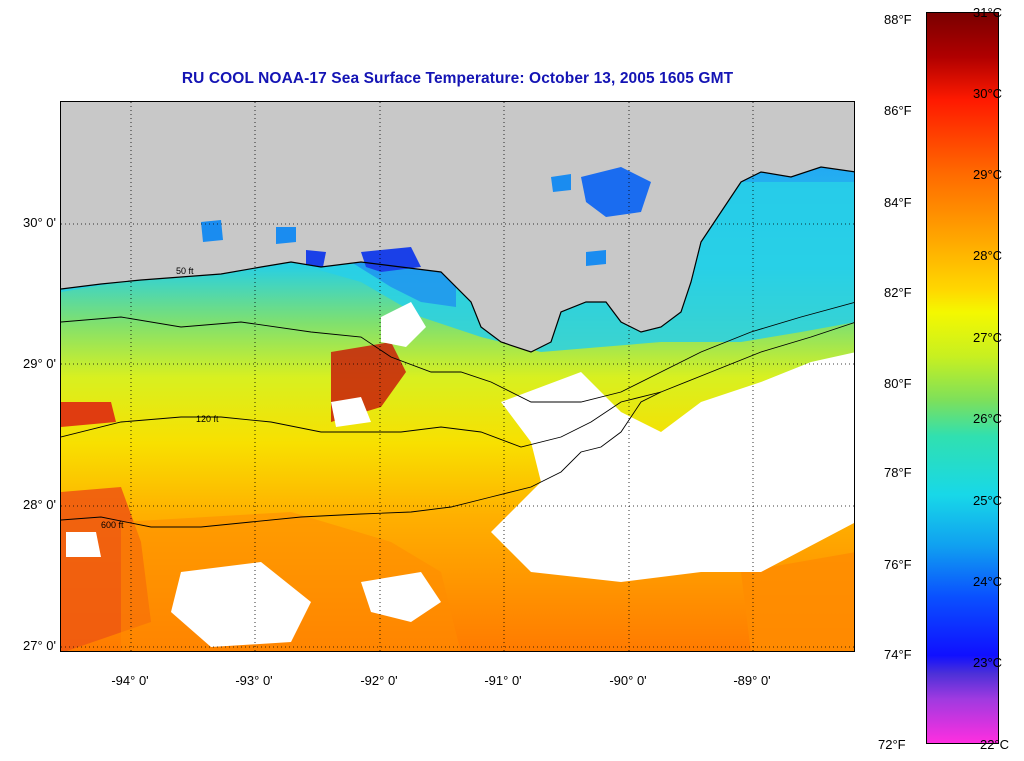 The height and width of the screenshot is (761, 1024). What do you see at coordinates (752, 680) in the screenshot?
I see `lon-label-89: -89° 0'` at bounding box center [752, 680].